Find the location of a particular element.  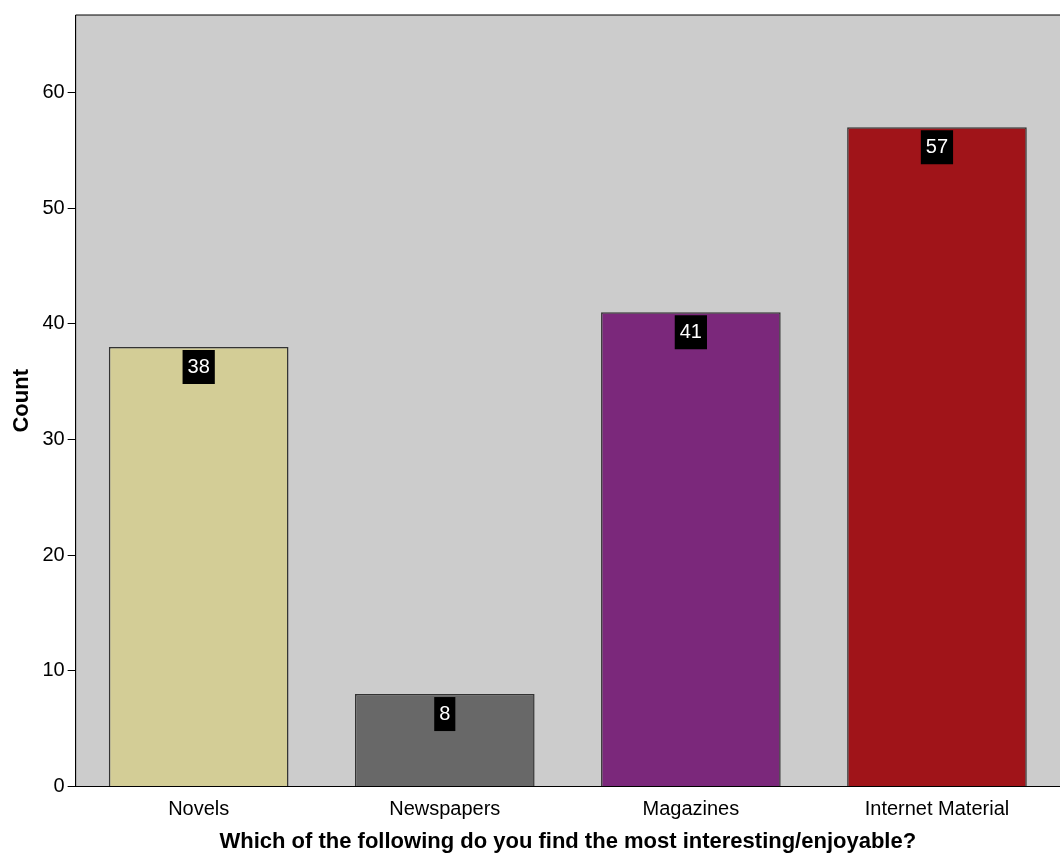

data-label: 57 is located at coordinates (937, 145).